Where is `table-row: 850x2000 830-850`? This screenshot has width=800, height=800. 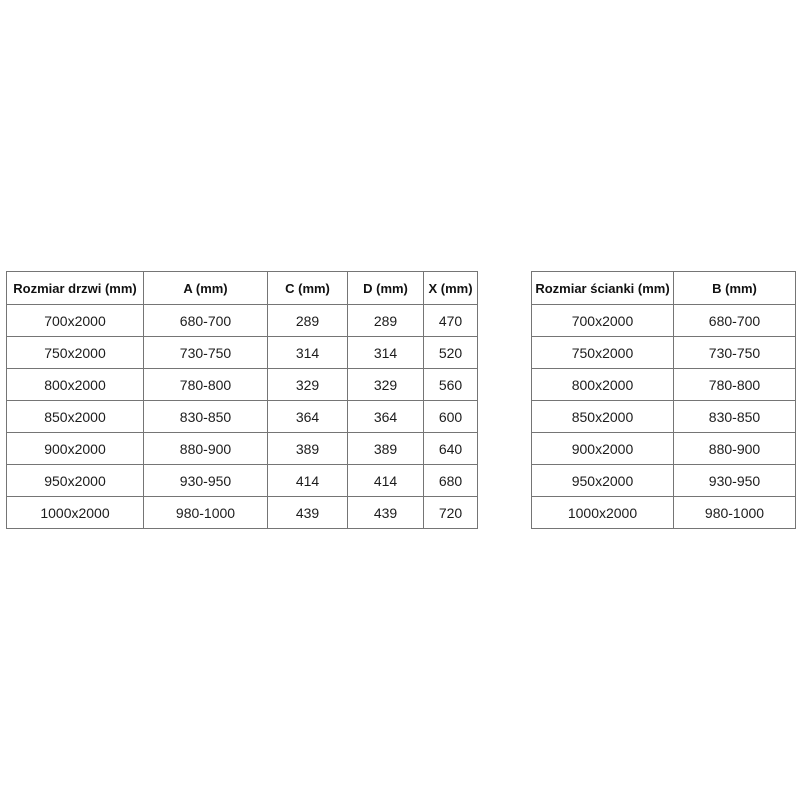 table-row: 850x2000 830-850 is located at coordinates (663, 416).